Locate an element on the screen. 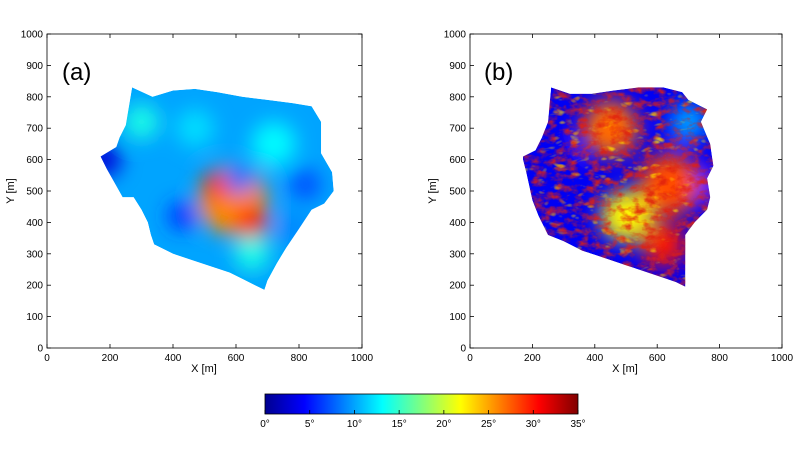  colorbar: 0° 5° 10° 15° 20° 25° 30° 35° is located at coordinates (423, 411).